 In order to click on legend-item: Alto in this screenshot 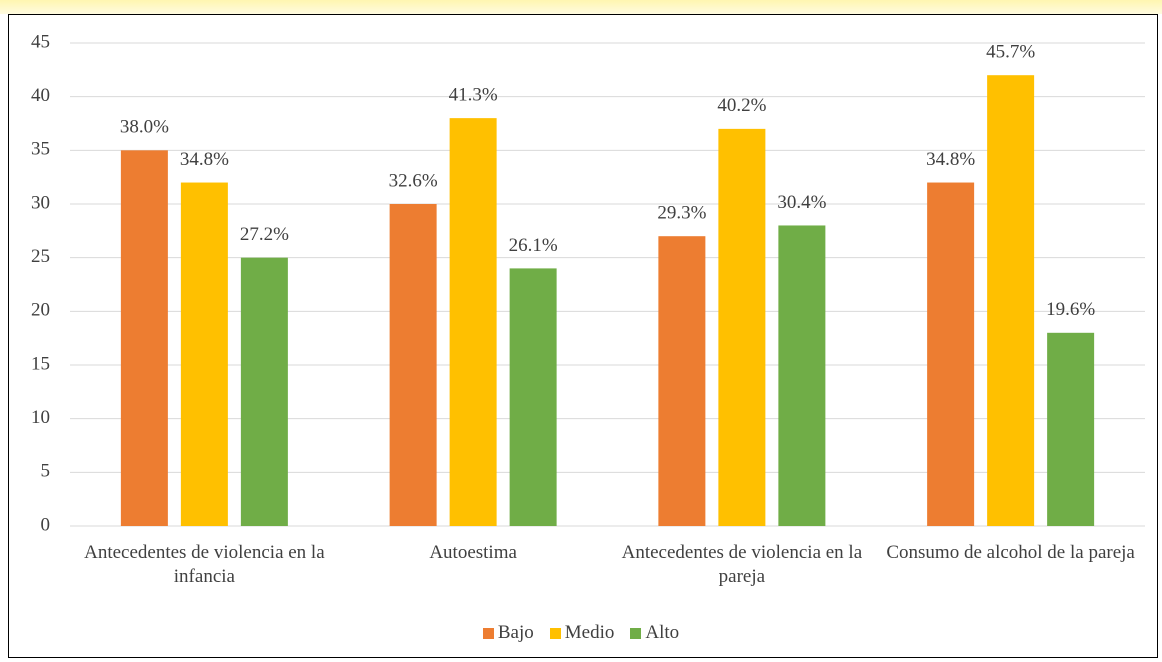, I will do `click(654, 633)`.